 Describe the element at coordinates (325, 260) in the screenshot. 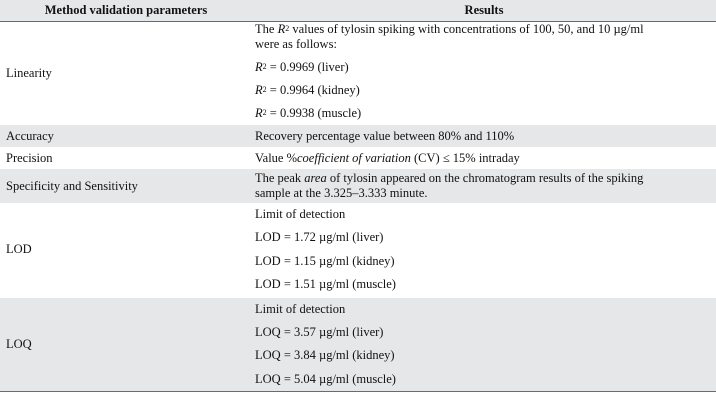

I see `lod-line-kidney: LOD = 1.15 µg/ml (kidney)` at that location.